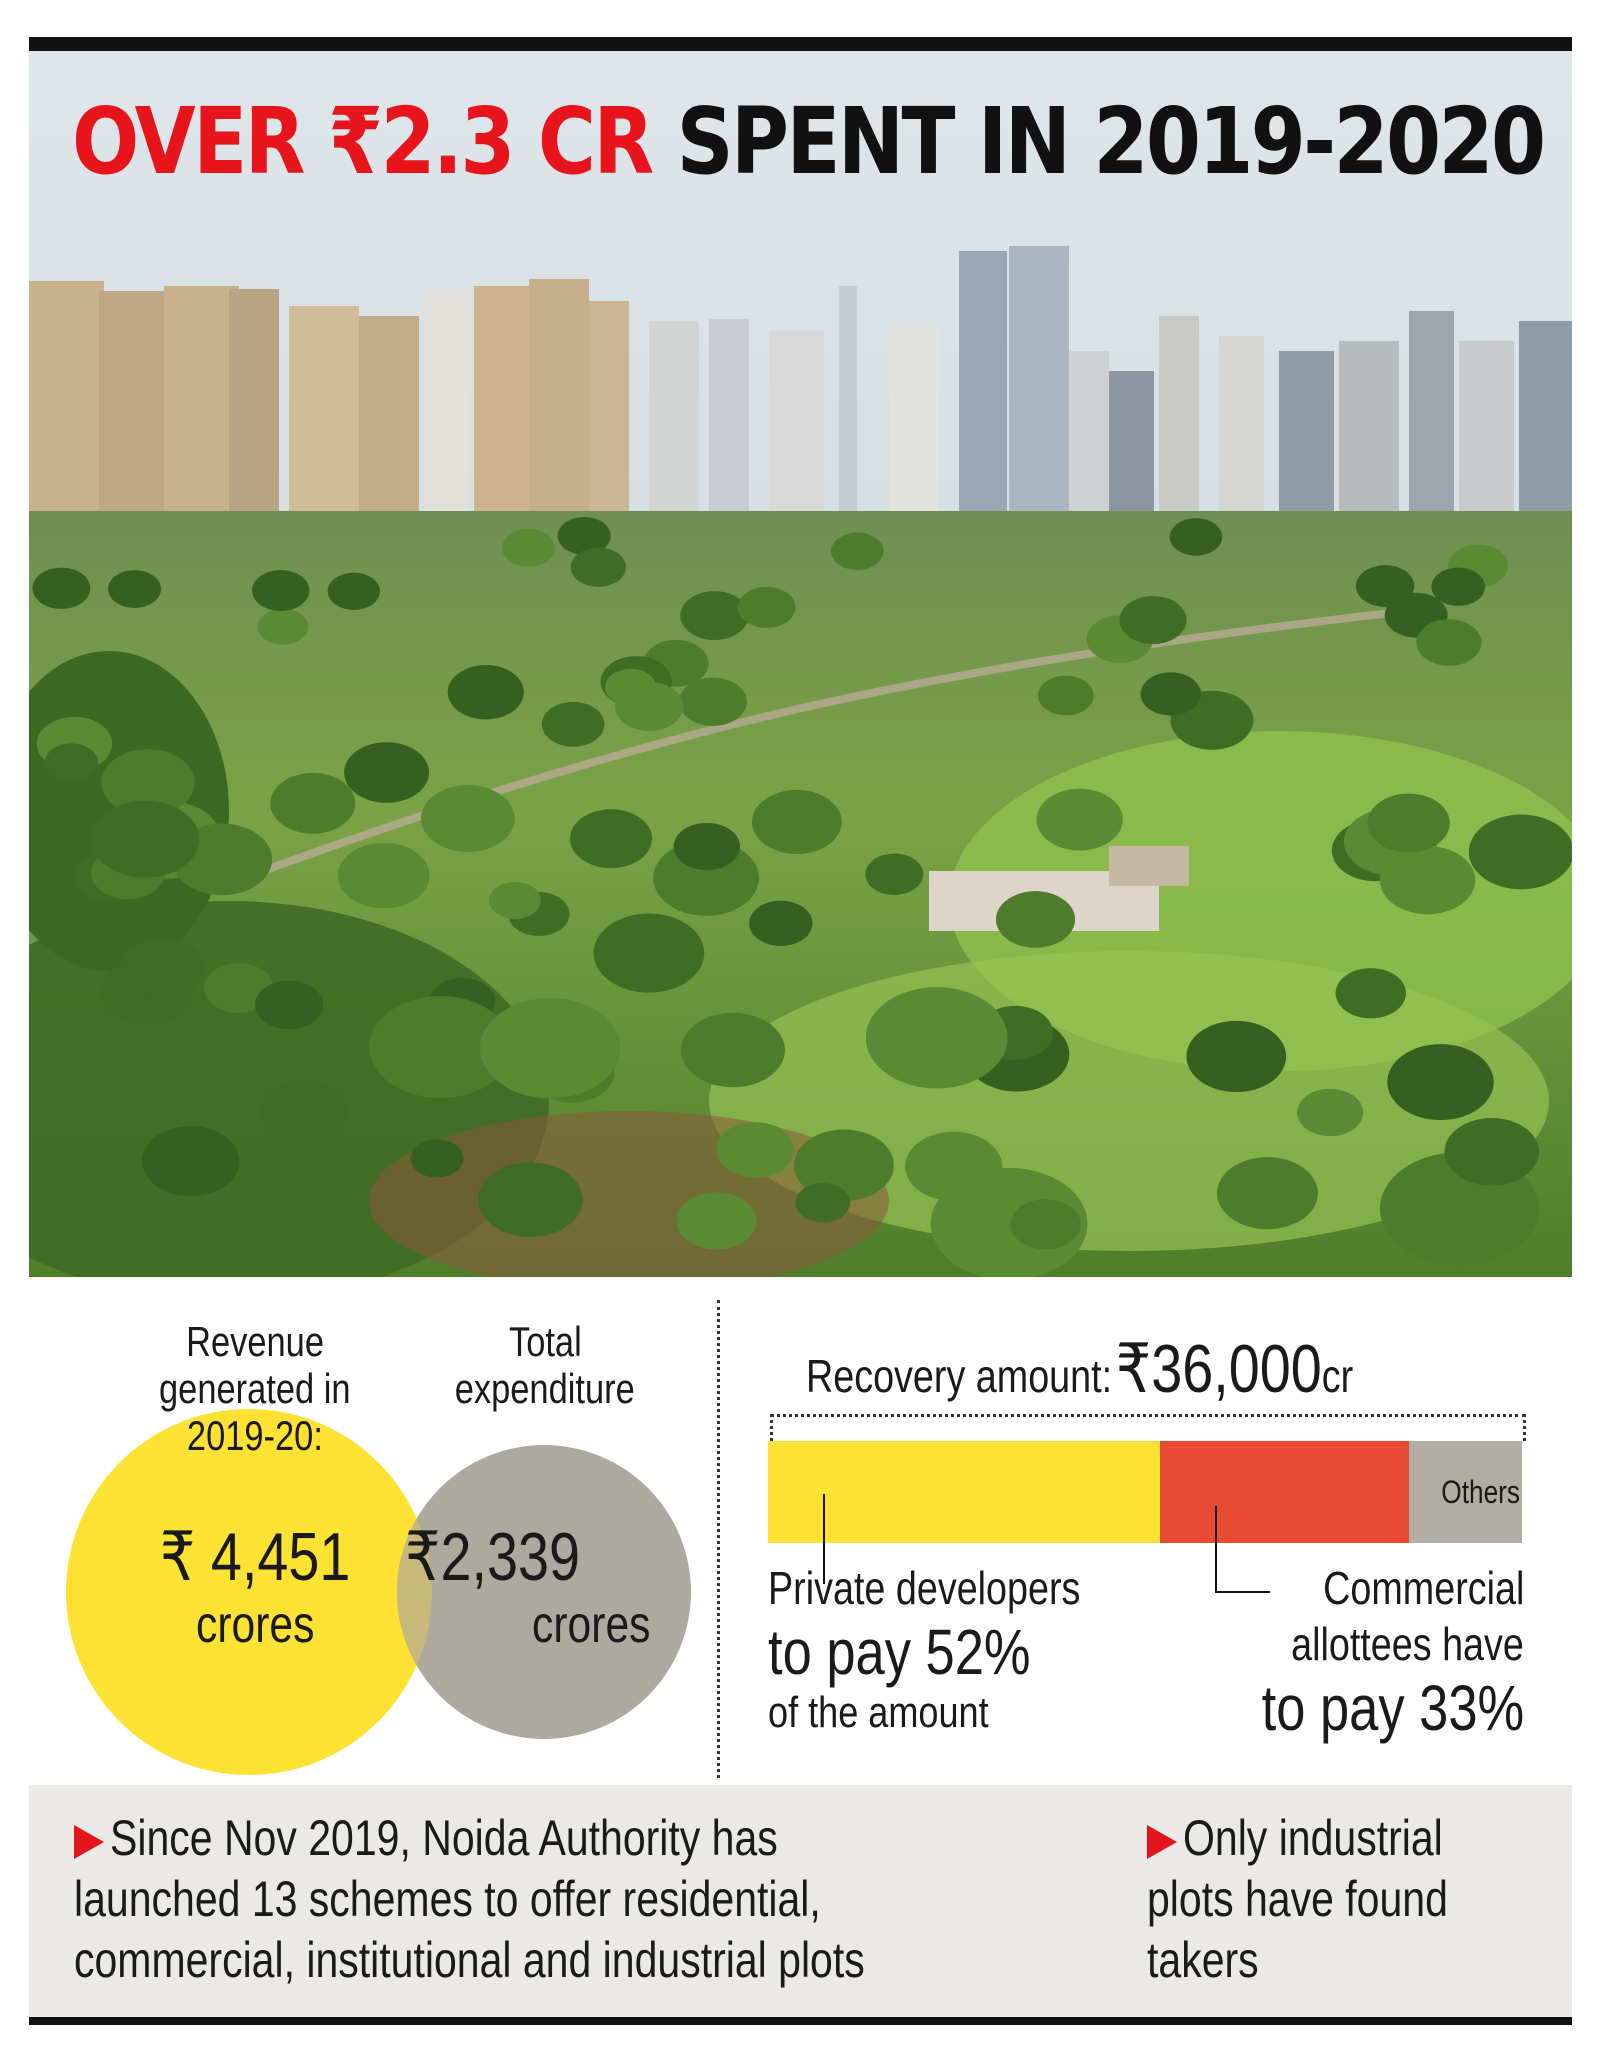 The image size is (1600, 2054). I want to click on others-label: Others, so click(1480, 1491).